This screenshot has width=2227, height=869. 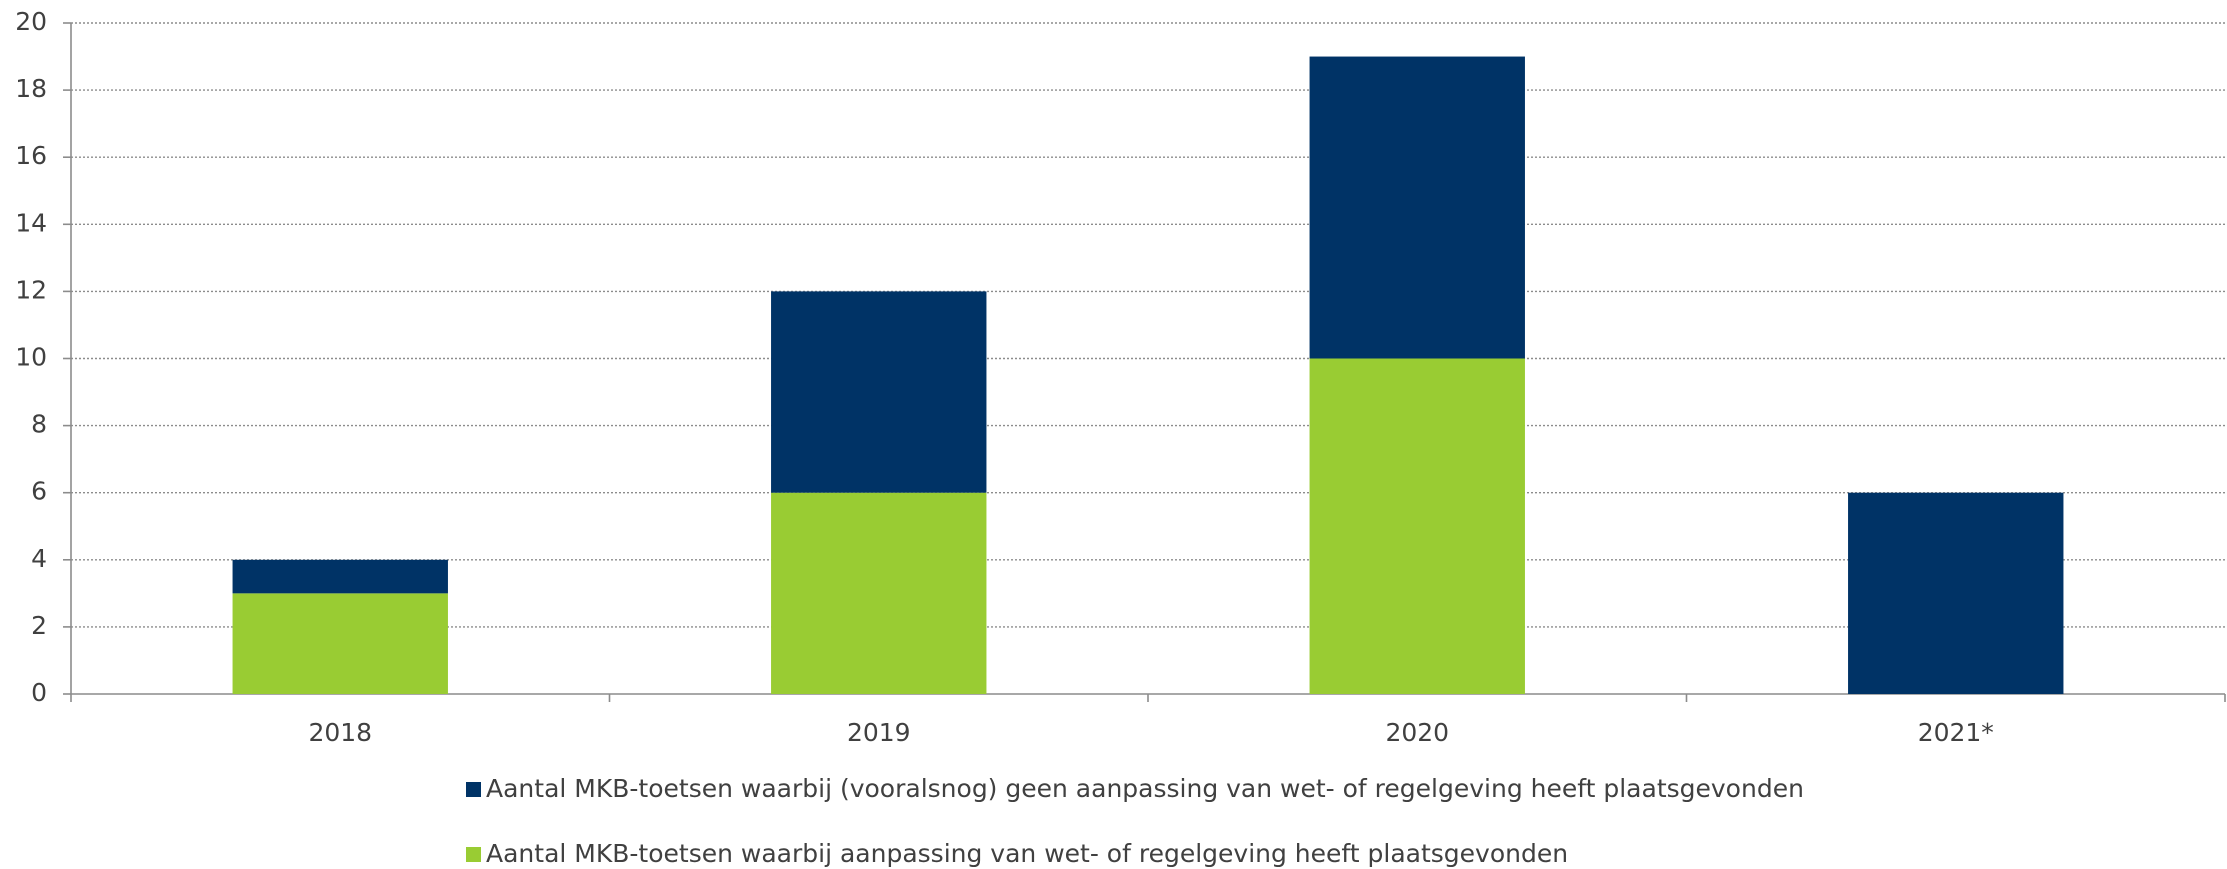 What do you see at coordinates (39, 491) in the screenshot?
I see `y-tick-label: 6` at bounding box center [39, 491].